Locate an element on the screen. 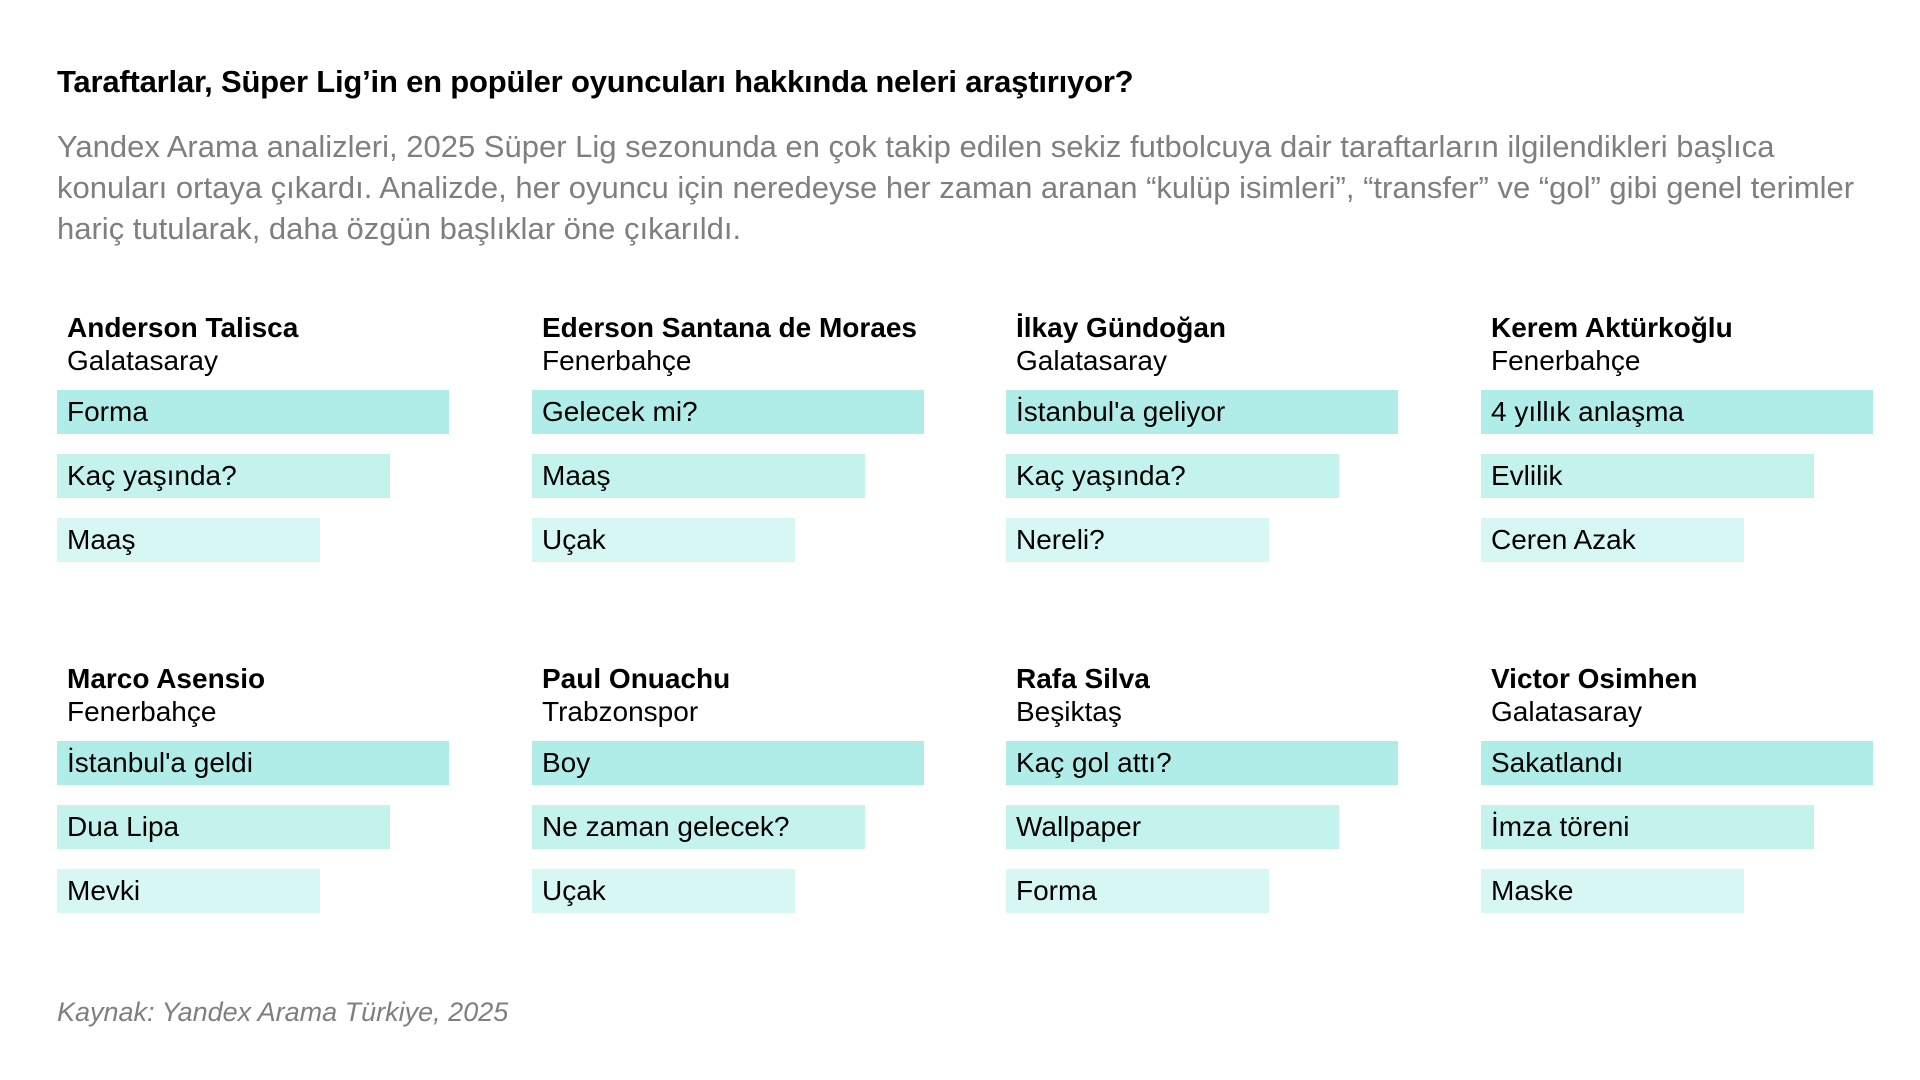 The width and height of the screenshot is (1920, 1080). topic-label: Ne zaman gelecek? is located at coordinates (666, 826).